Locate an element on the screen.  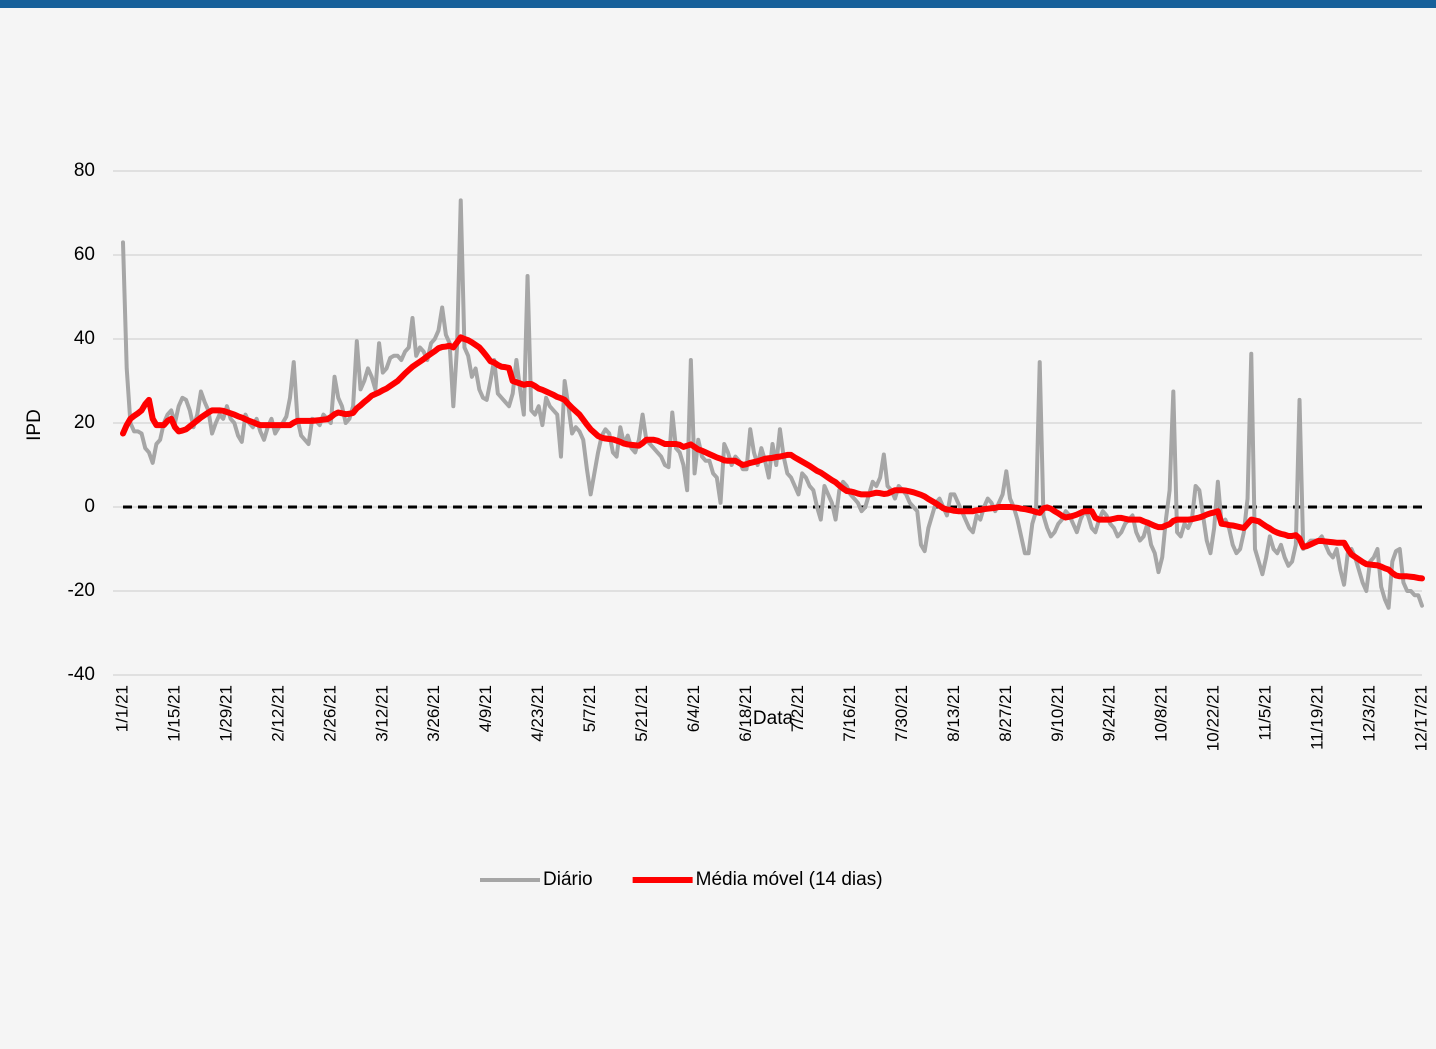
x-tick-label: 10/22/21 is located at coordinates (1213, 718).